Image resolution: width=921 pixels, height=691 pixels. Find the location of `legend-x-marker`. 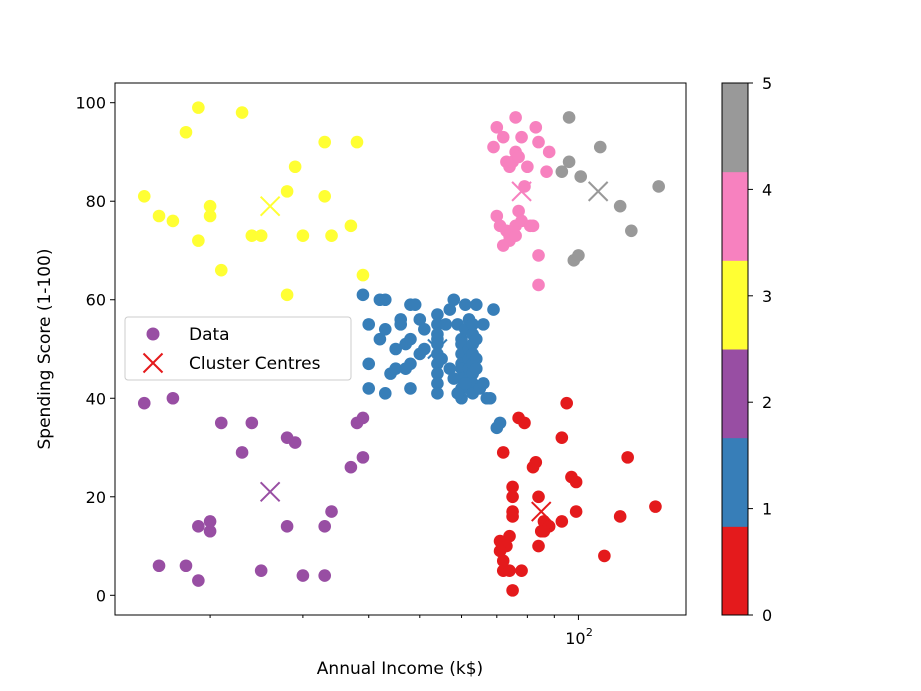

legend-x-marker is located at coordinates (153, 363).